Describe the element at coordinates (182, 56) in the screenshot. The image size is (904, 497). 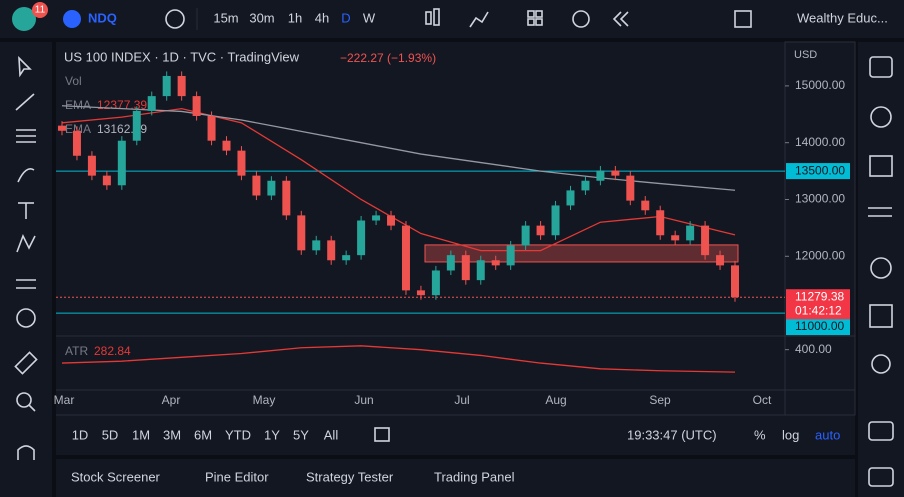
I see `chart-title: US 100 INDEX · 1D · TVC · TradingView` at that location.